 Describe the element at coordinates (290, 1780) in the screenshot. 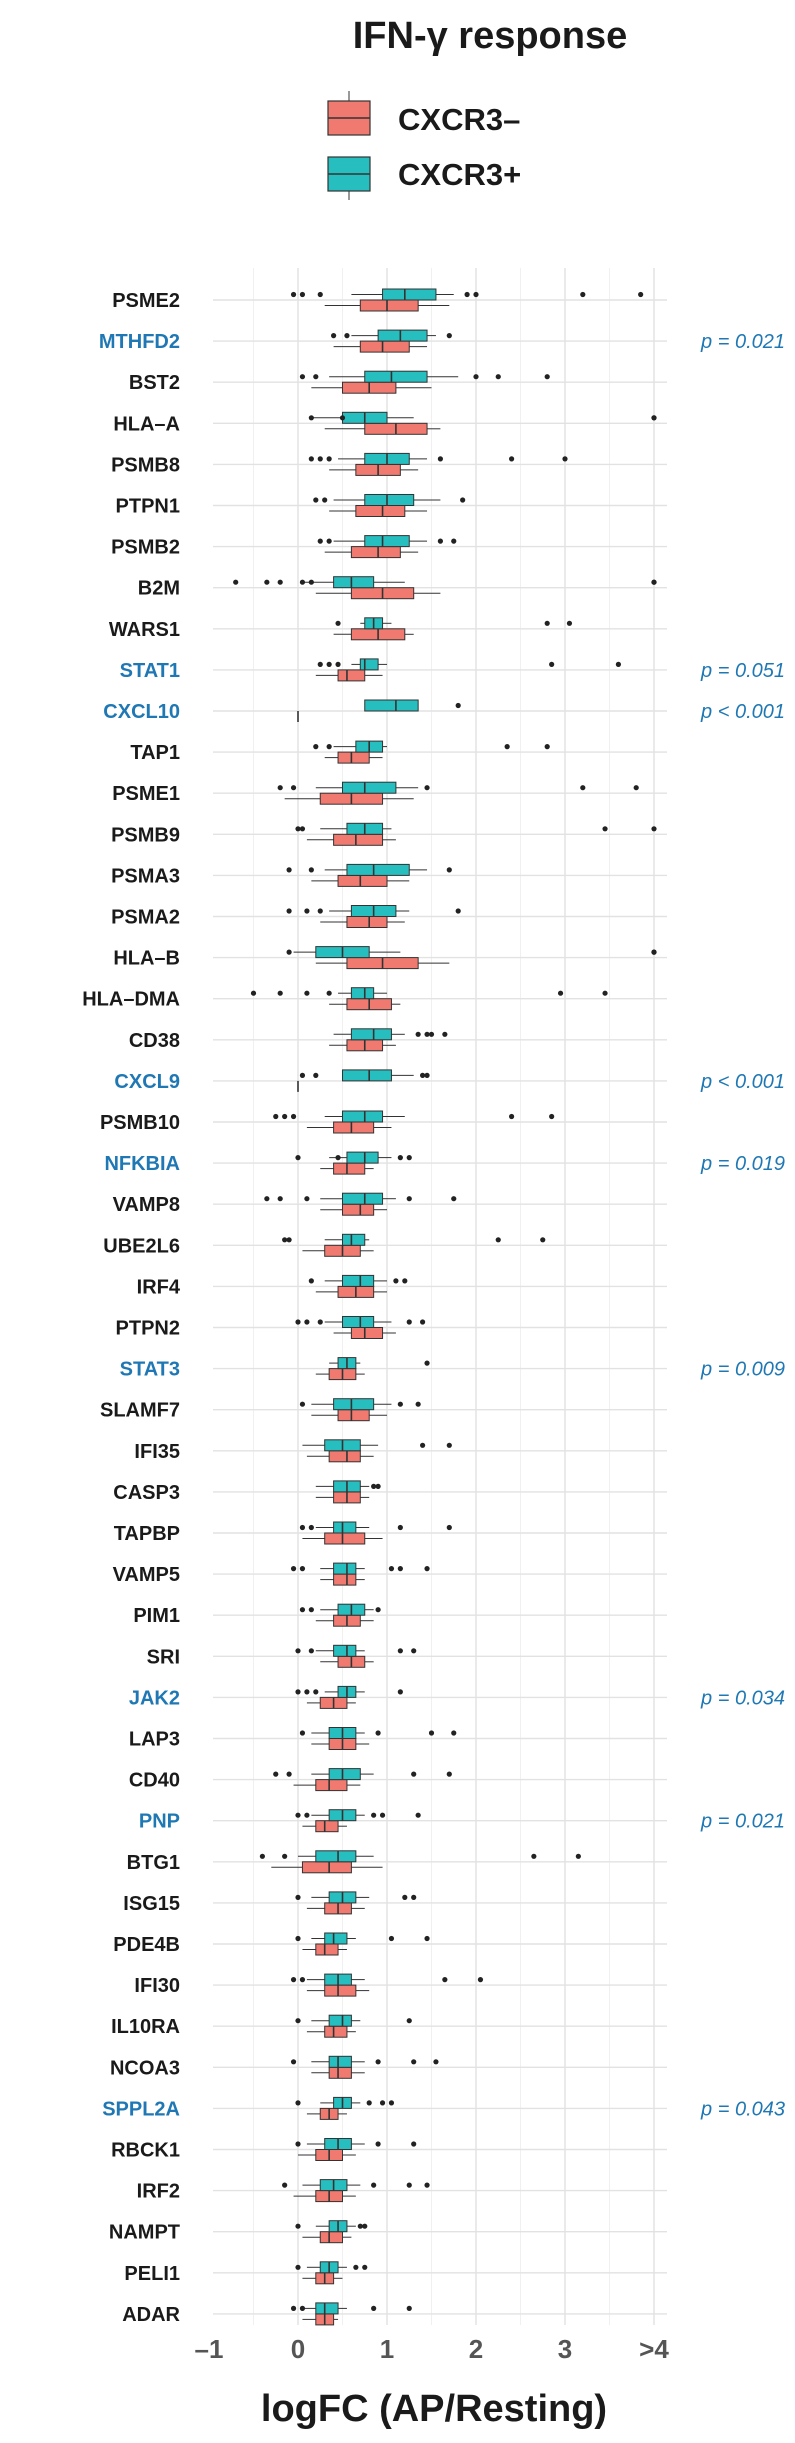

I see `gene-row: CD40` at that location.